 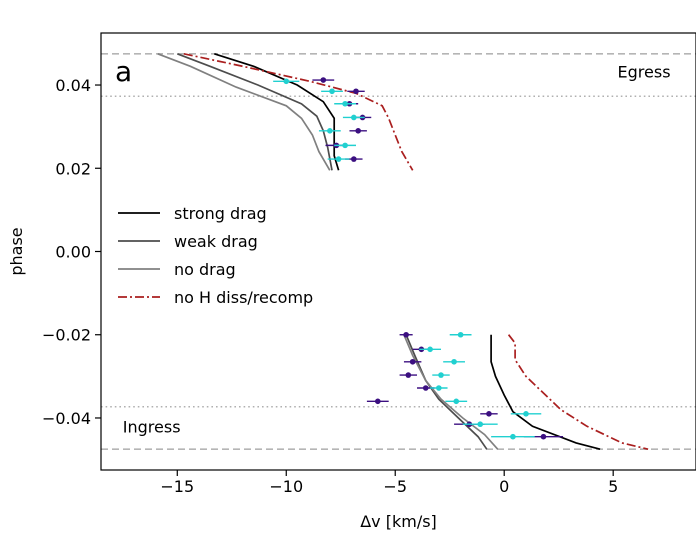 What do you see at coordinates (398, 521) in the screenshot?
I see `x-axis-label: Δv [km/s]` at bounding box center [398, 521].